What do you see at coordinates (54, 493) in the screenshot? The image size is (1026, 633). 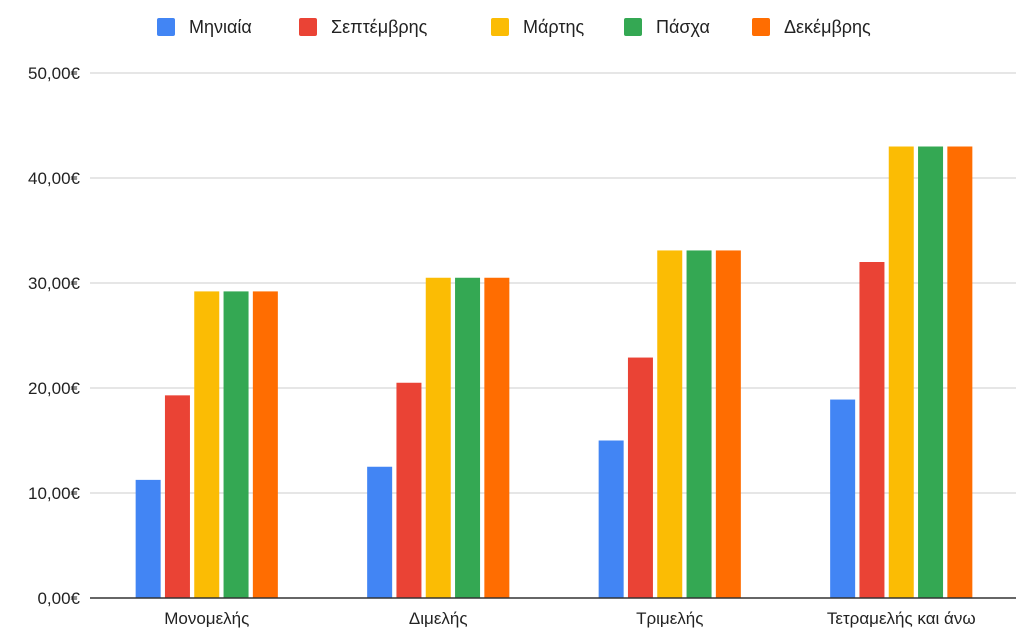 I see `y-tick-label: 10,00€` at bounding box center [54, 493].